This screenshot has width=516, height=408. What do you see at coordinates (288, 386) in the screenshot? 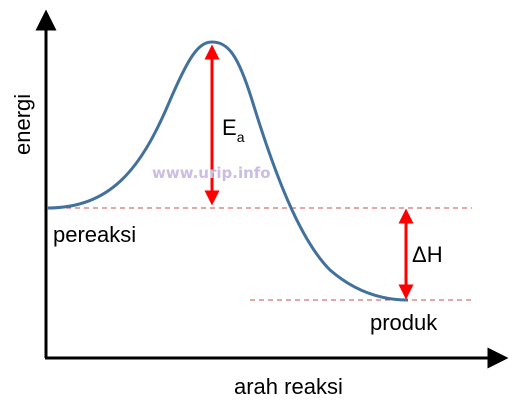
I see `x-axis-label: arah reaksi` at bounding box center [288, 386].